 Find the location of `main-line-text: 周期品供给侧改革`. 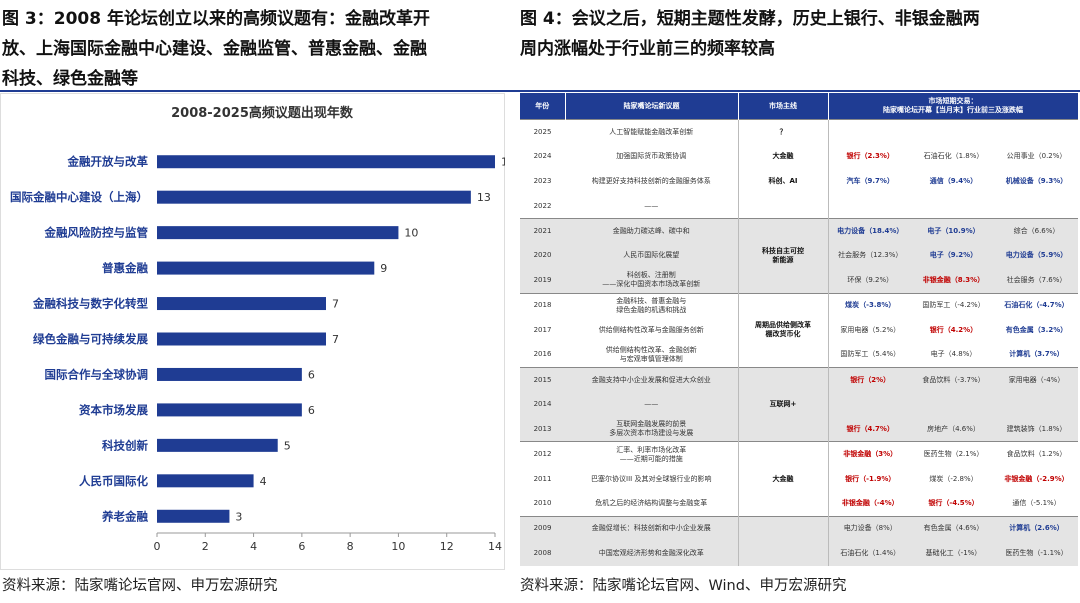

main-line-text: 周期品供给侧改革 is located at coordinates (783, 325).